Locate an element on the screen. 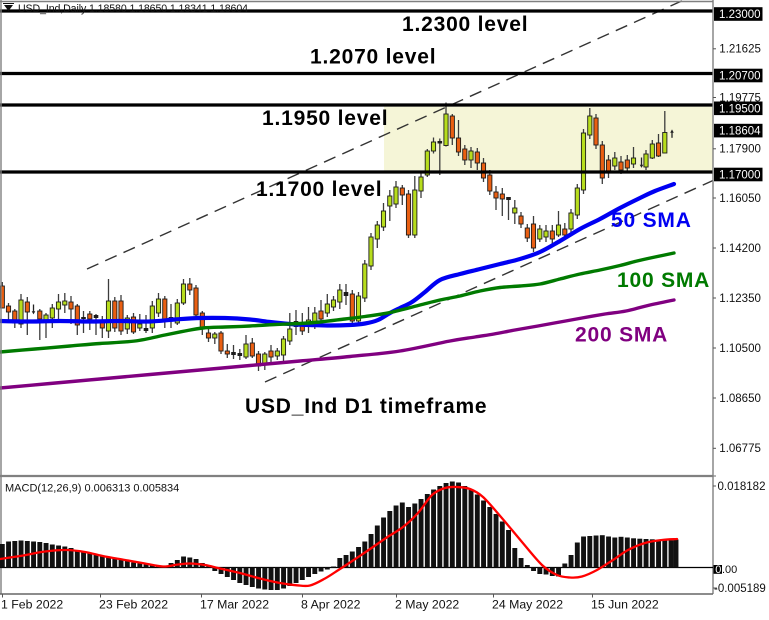 This screenshot has width=769, height=620. svg-text: 1 Feb 2022 is located at coordinates (32, 605).